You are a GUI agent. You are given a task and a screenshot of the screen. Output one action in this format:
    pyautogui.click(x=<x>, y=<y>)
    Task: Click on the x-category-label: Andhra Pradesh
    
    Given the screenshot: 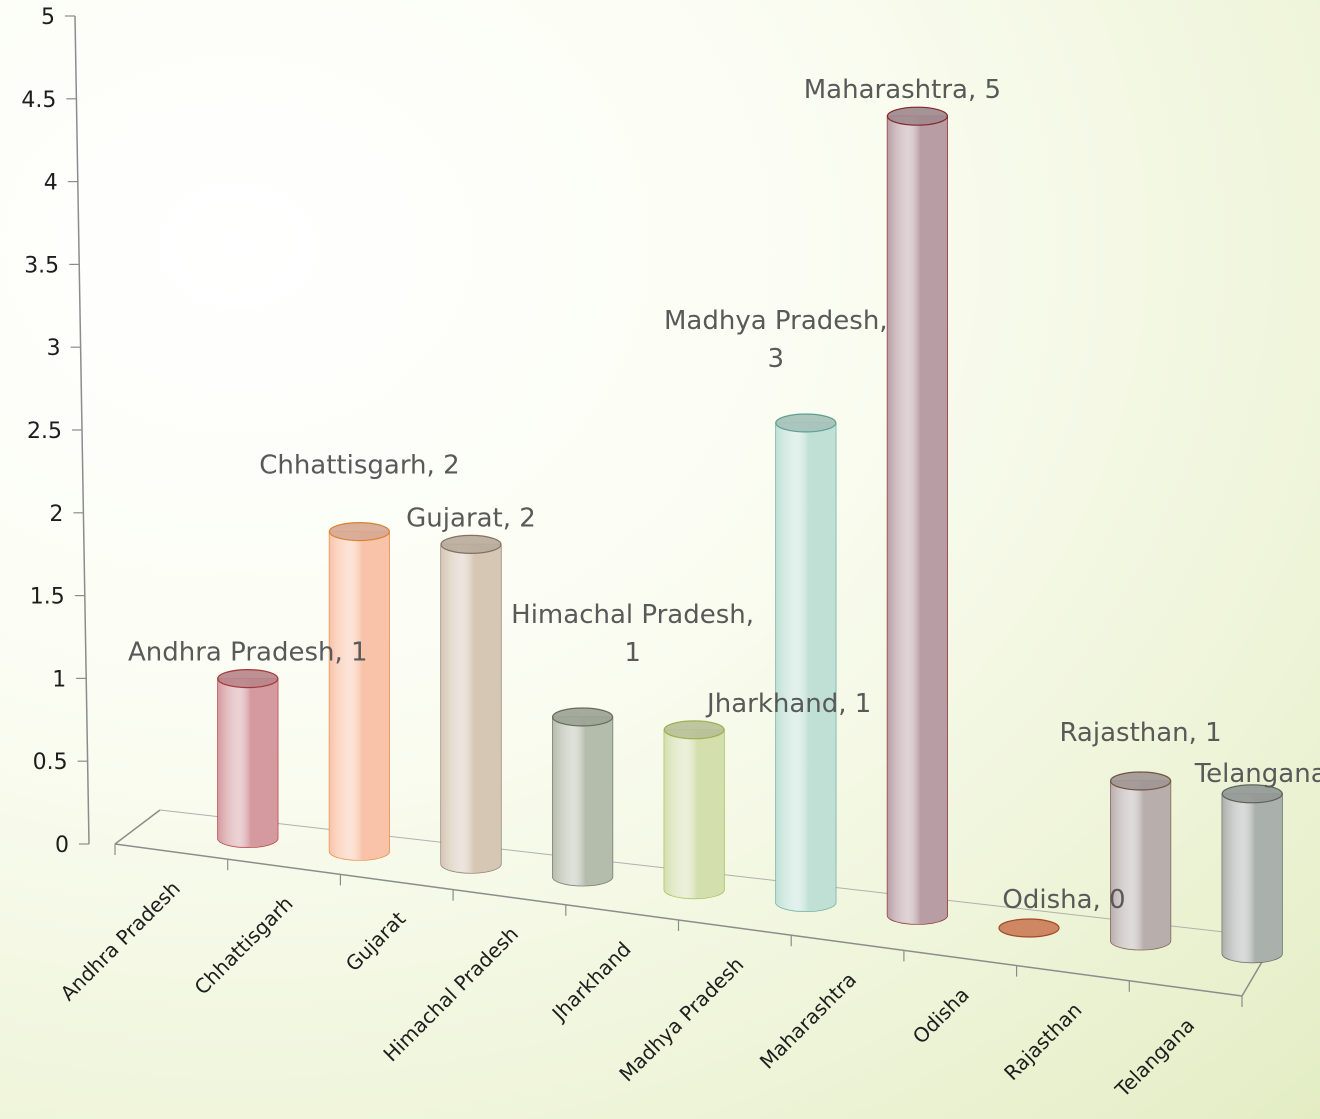 What is the action you would take?
    pyautogui.click(x=120, y=940)
    